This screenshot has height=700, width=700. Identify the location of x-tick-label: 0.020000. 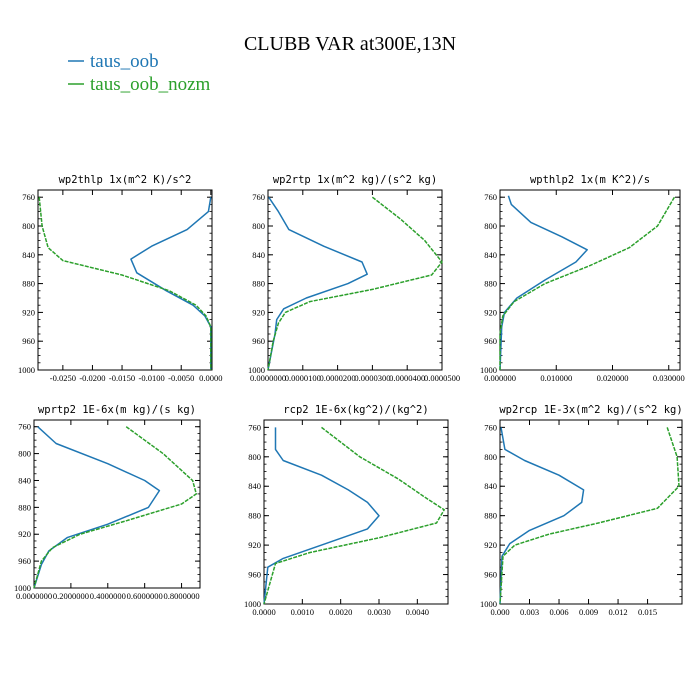
(613, 378).